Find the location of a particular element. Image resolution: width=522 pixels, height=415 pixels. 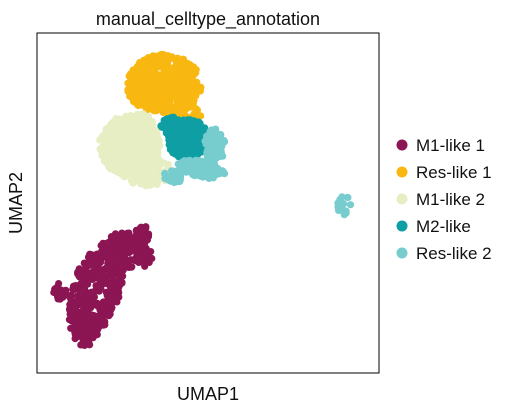

series-m2-like is located at coordinates (184, 138).